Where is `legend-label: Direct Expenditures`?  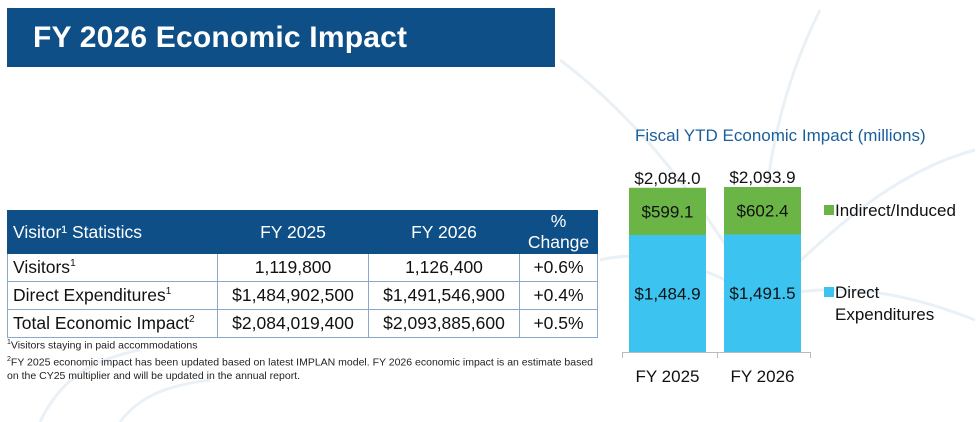 legend-label: Direct Expenditures is located at coordinates (884, 303).